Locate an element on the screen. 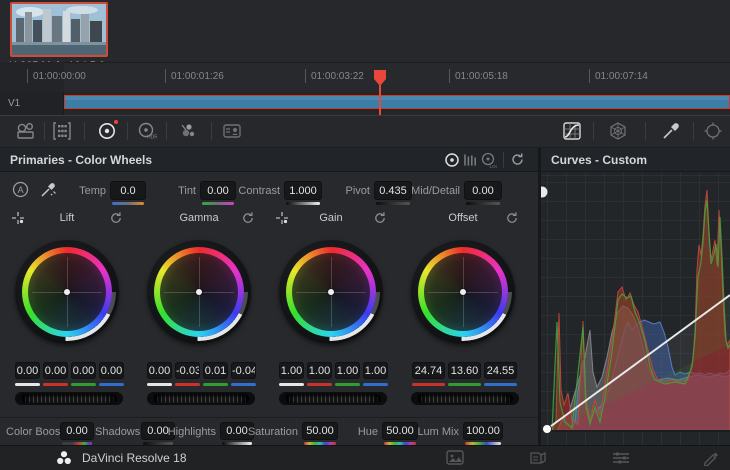  gain-value-b is located at coordinates (375, 370).